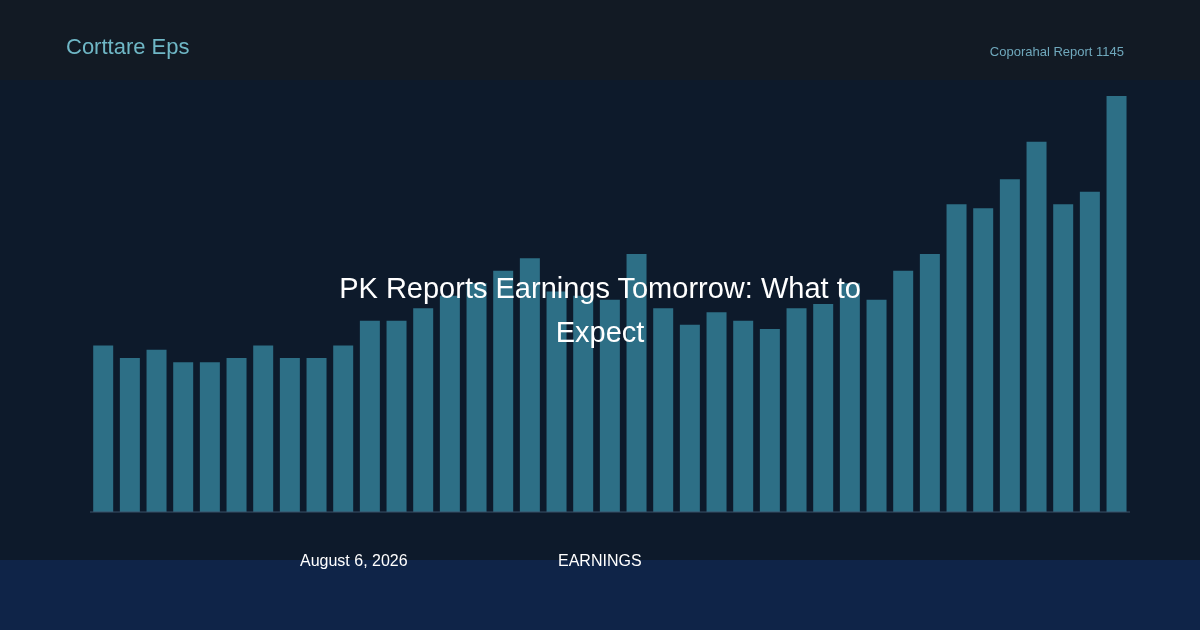  What do you see at coordinates (600, 561) in the screenshot?
I see `text: EARNINGS` at bounding box center [600, 561].